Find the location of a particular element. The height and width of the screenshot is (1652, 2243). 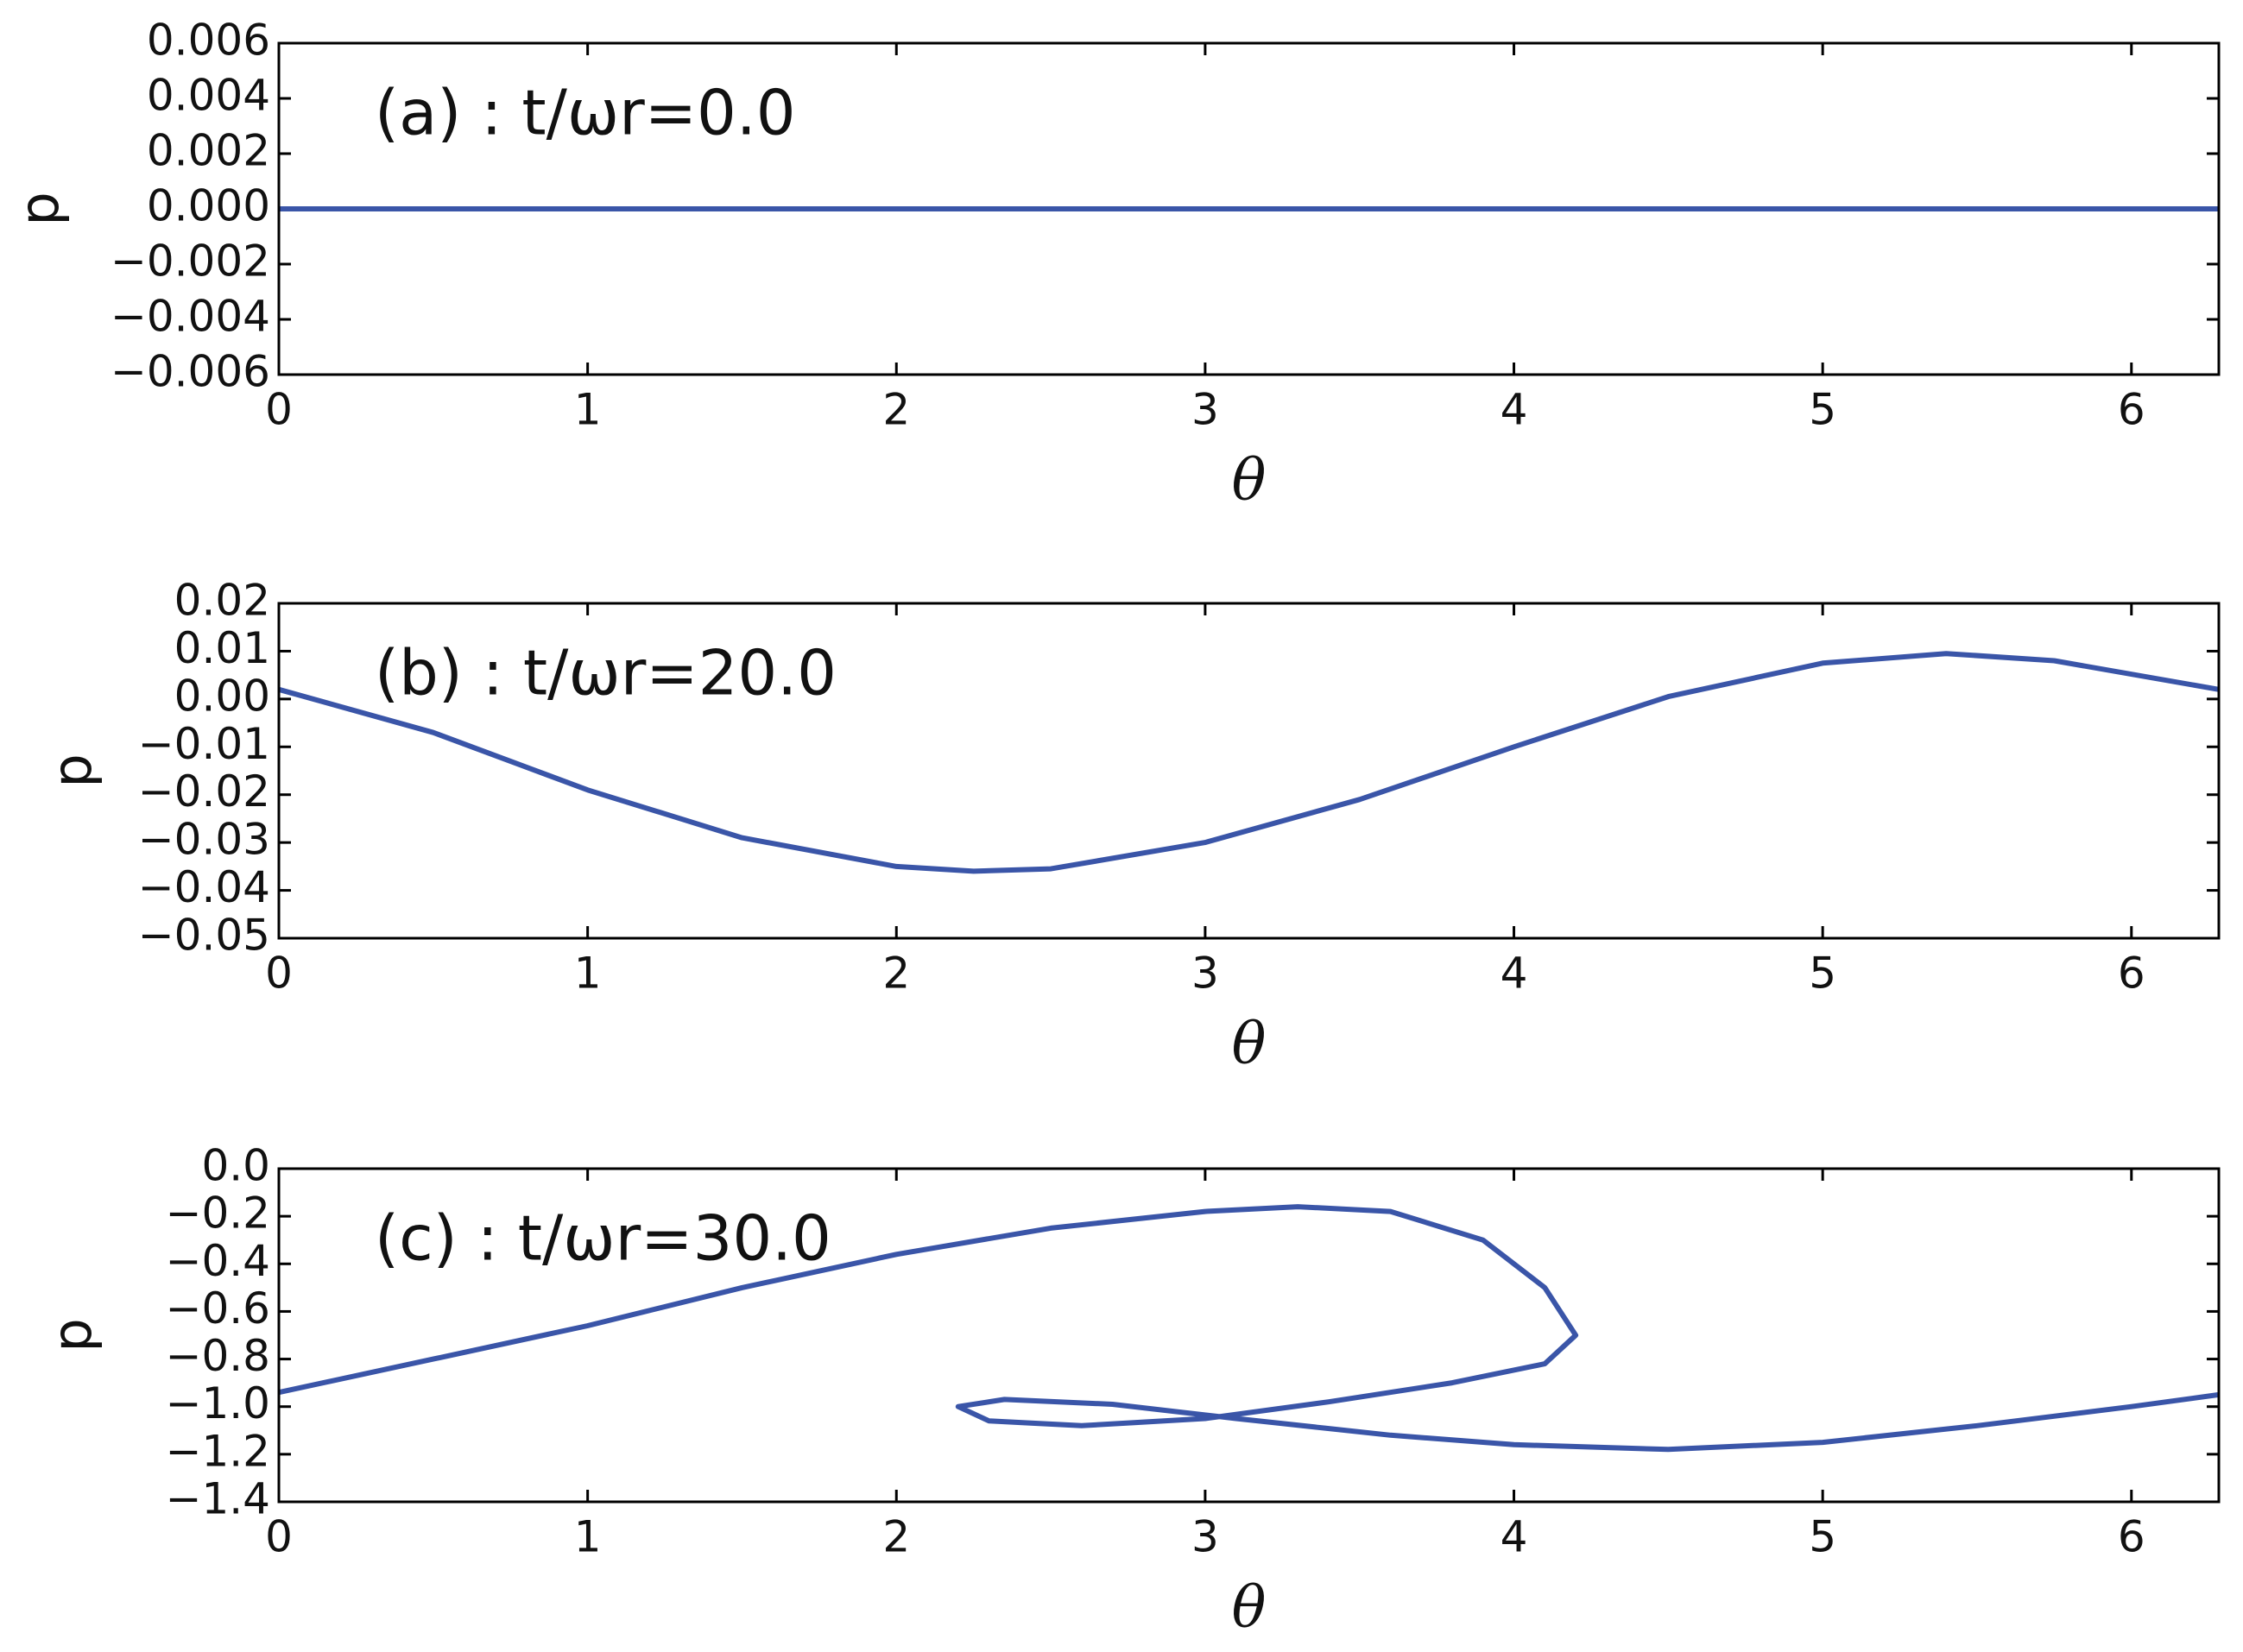

y-tick-label: −0.04 is located at coordinates (204, 887).